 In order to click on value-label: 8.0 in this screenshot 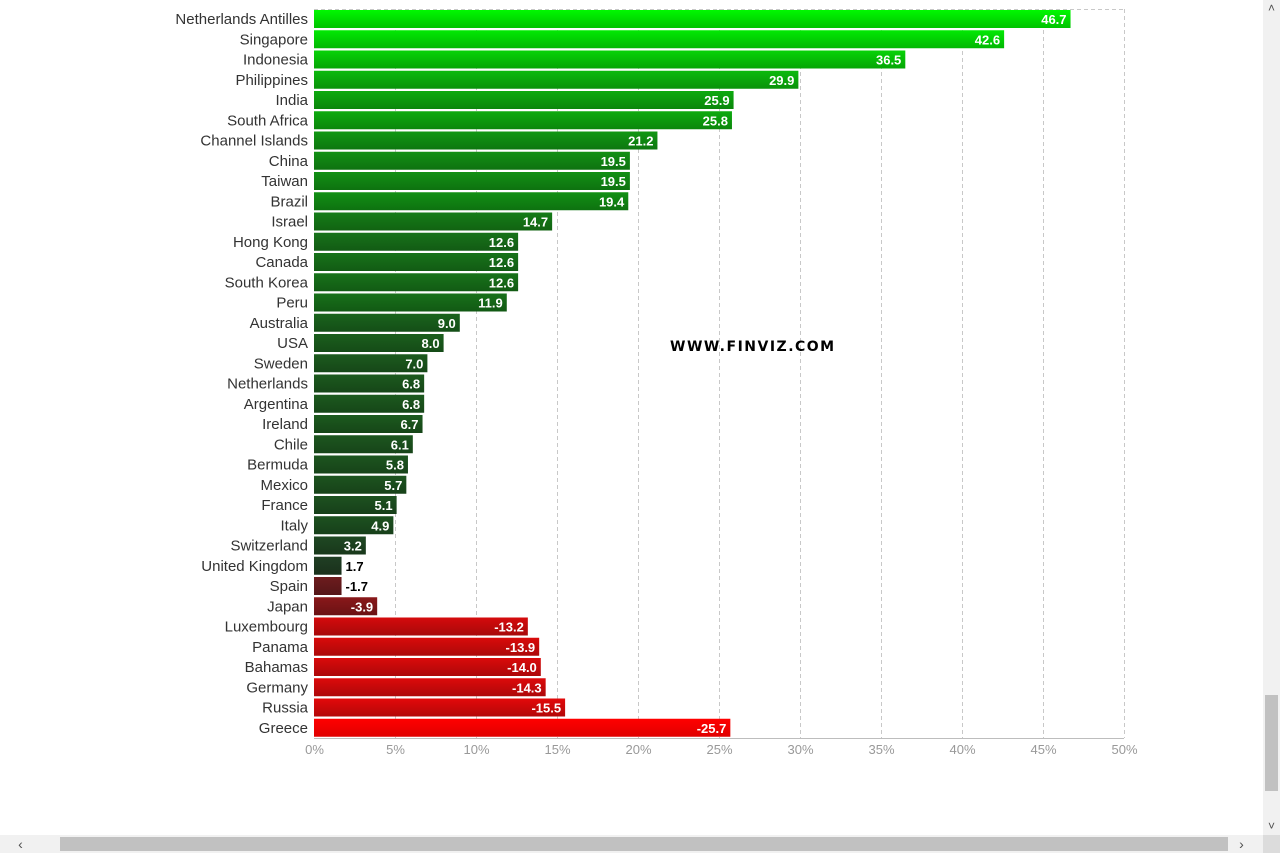, I will do `click(431, 343)`.